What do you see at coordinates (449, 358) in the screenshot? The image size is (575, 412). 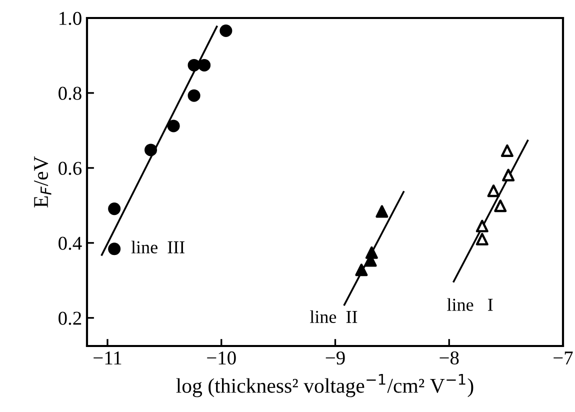 I see `x-tick-label: −8` at bounding box center [449, 358].